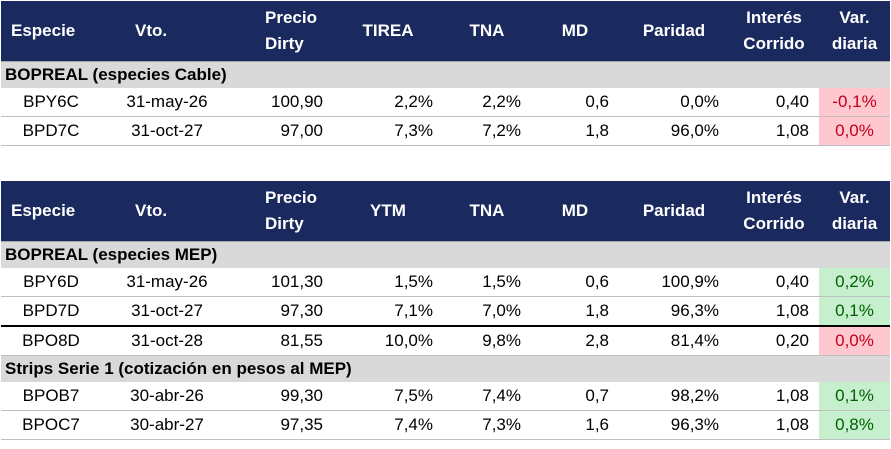 This screenshot has height=449, width=891. Describe the element at coordinates (674, 282) in the screenshot. I see `paridad-cell: 100,9%` at that location.